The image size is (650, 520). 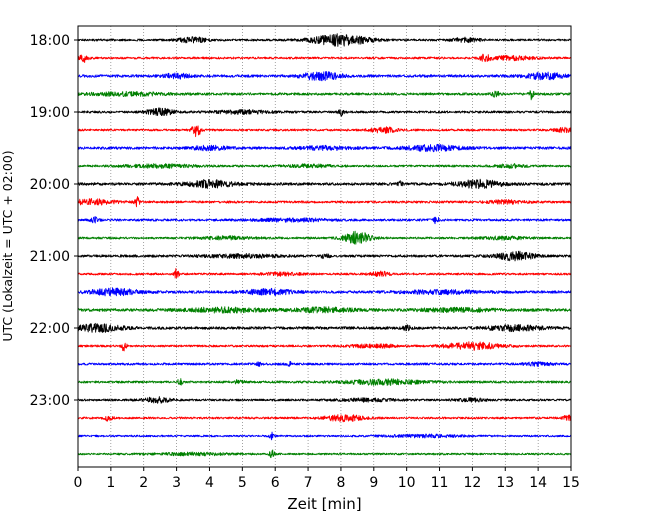 What do you see at coordinates (50, 329) in the screenshot?
I see `y-tick-label: 22:00` at bounding box center [50, 329].